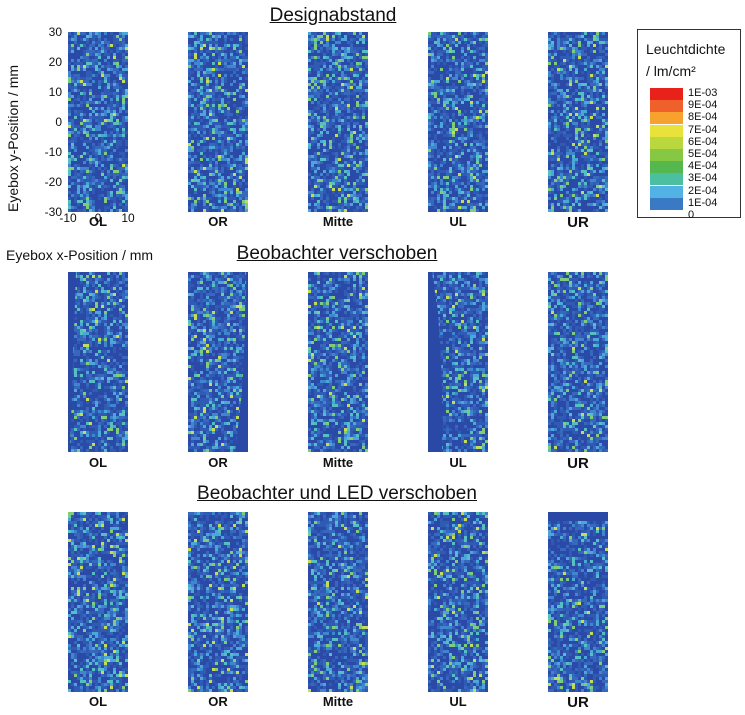  Describe the element at coordinates (671, 71) in the screenshot. I see `colorbar-title-line2: / lm/cm²` at that location.